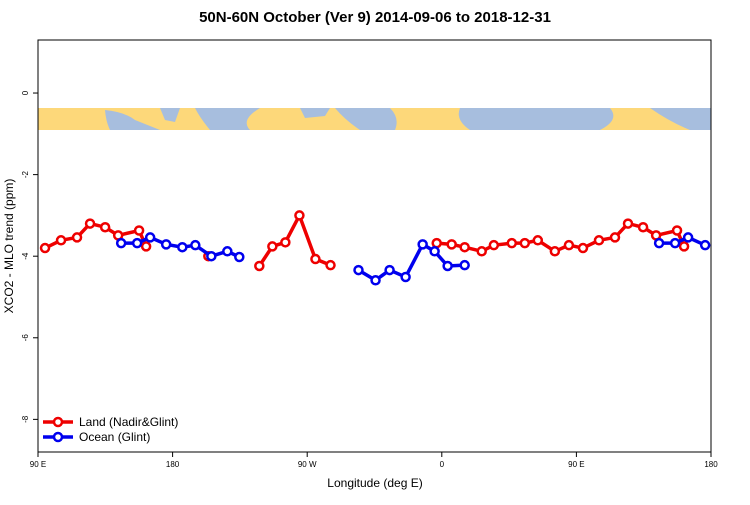  Describe the element at coordinates (307, 464) in the screenshot. I see `x-tick-label: 90 W` at that location.